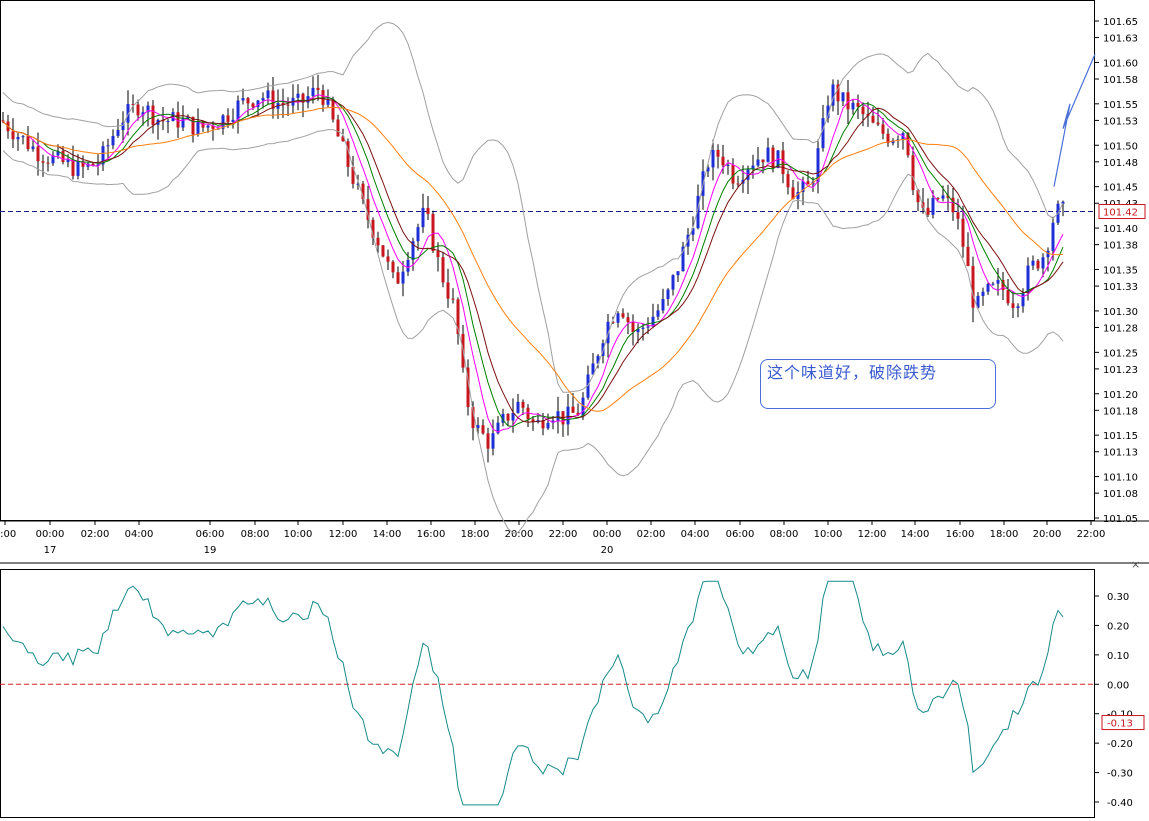  I want to click on price-ytick-label: 101.13, so click(1120, 453).